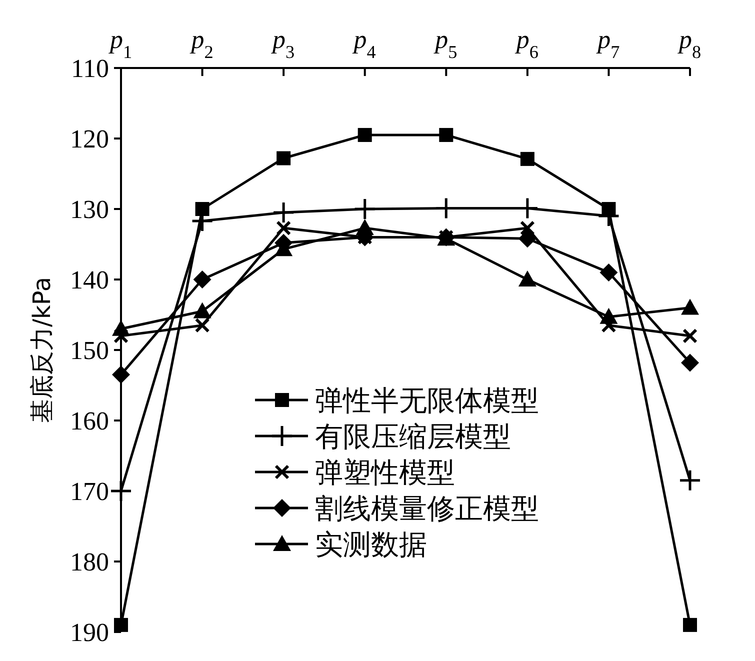 The width and height of the screenshot is (755, 661). I want to click on x-tick-label: p$_{6}$, so click(526, 43).